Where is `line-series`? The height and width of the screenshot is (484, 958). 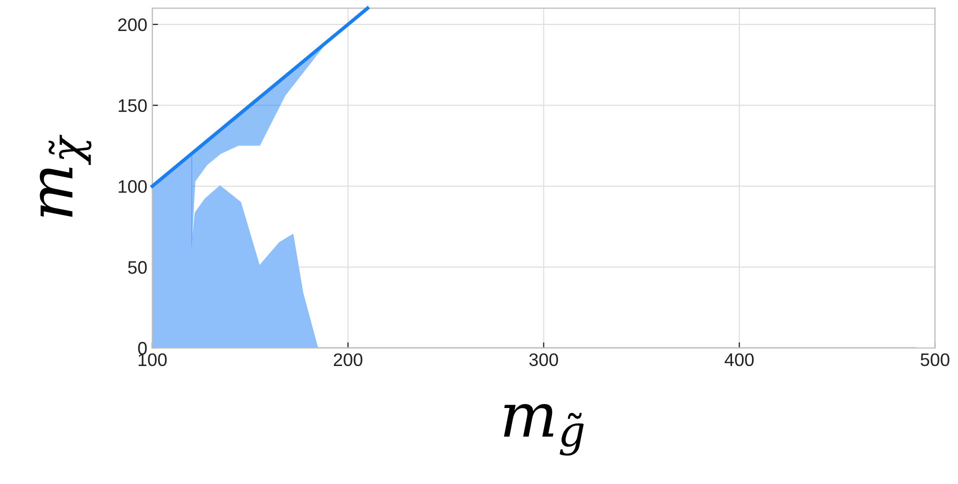
line-series is located at coordinates (260, 97).